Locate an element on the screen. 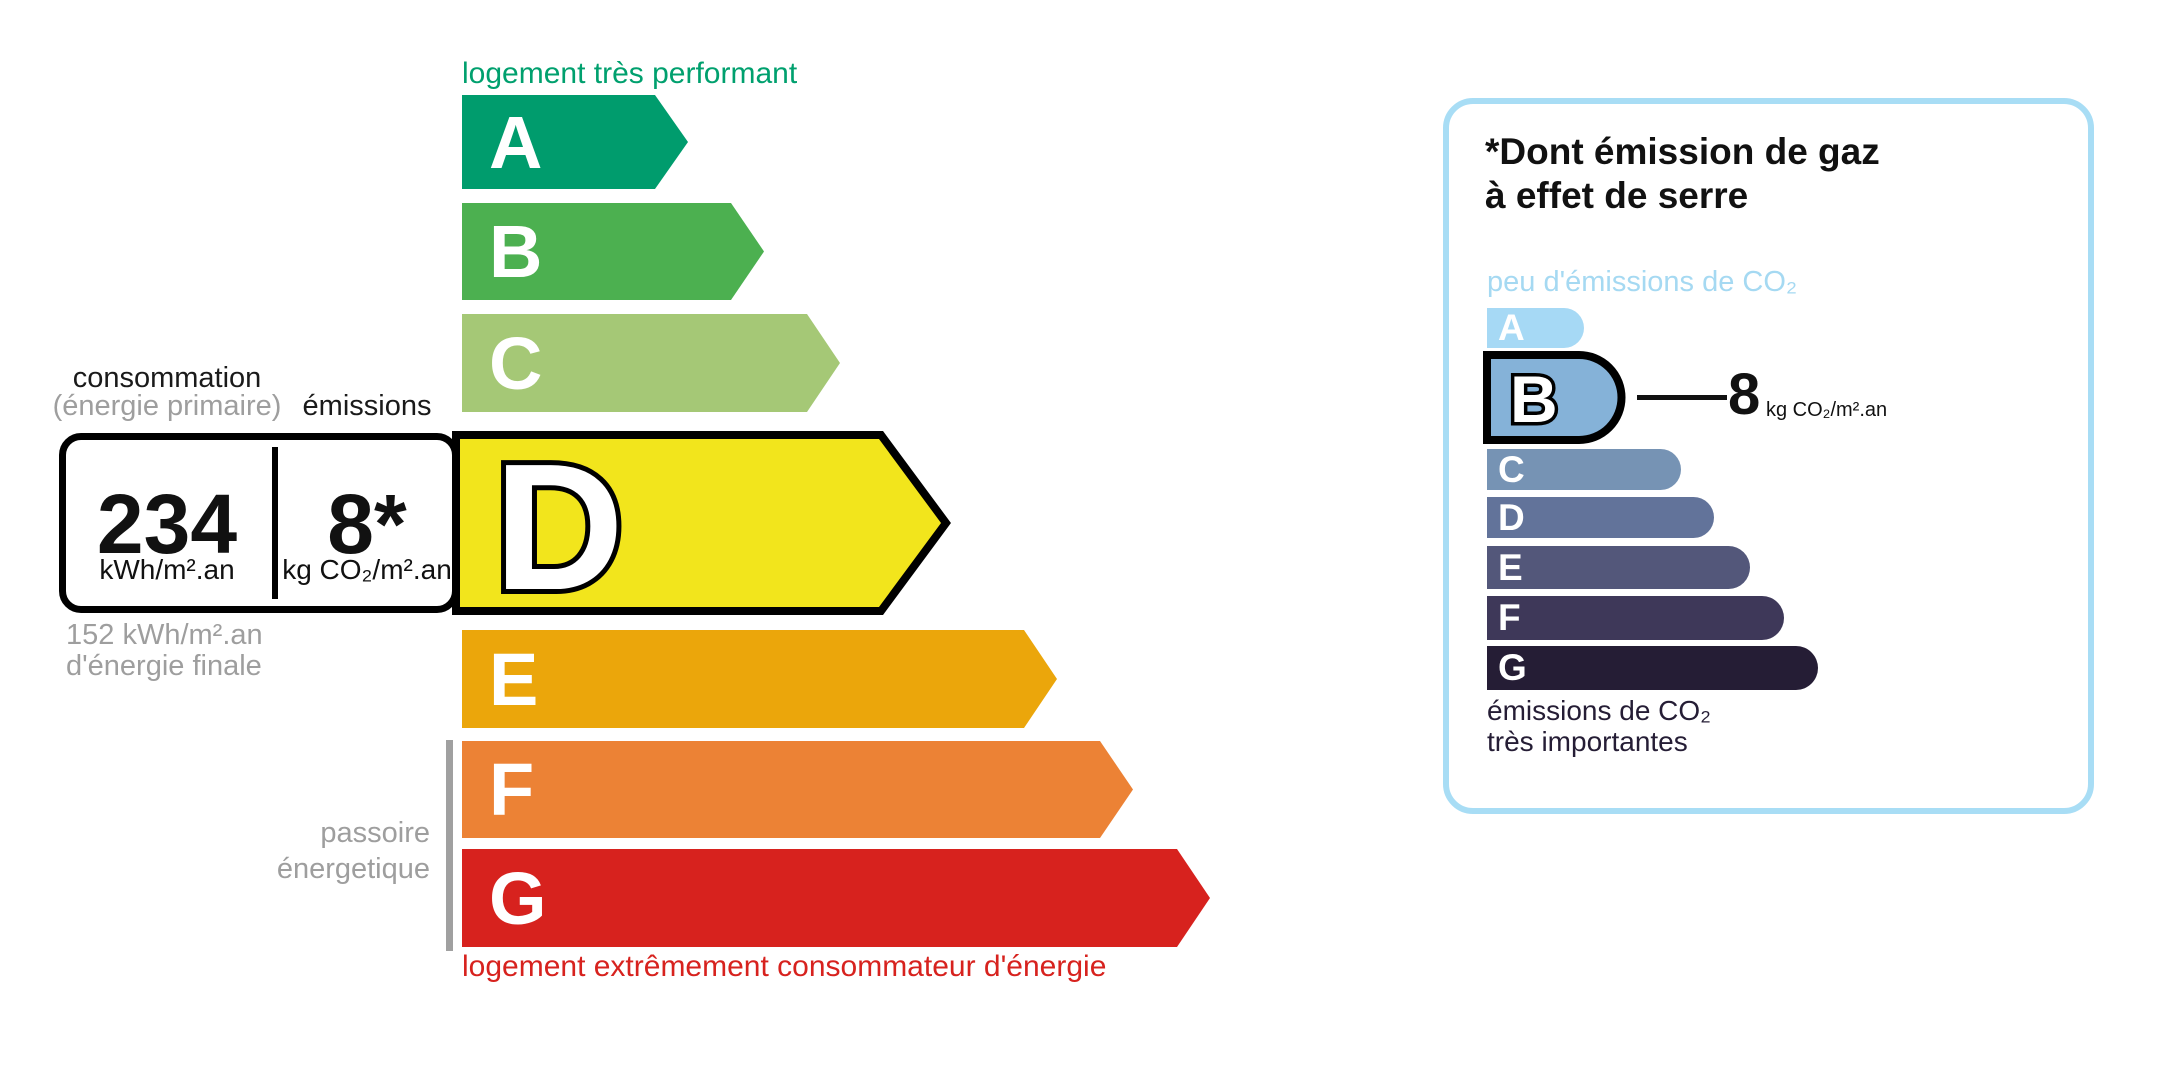 Image resolution: width=2170 pixels, height=1079 pixels. emissions-header: émissions is located at coordinates (367, 406).